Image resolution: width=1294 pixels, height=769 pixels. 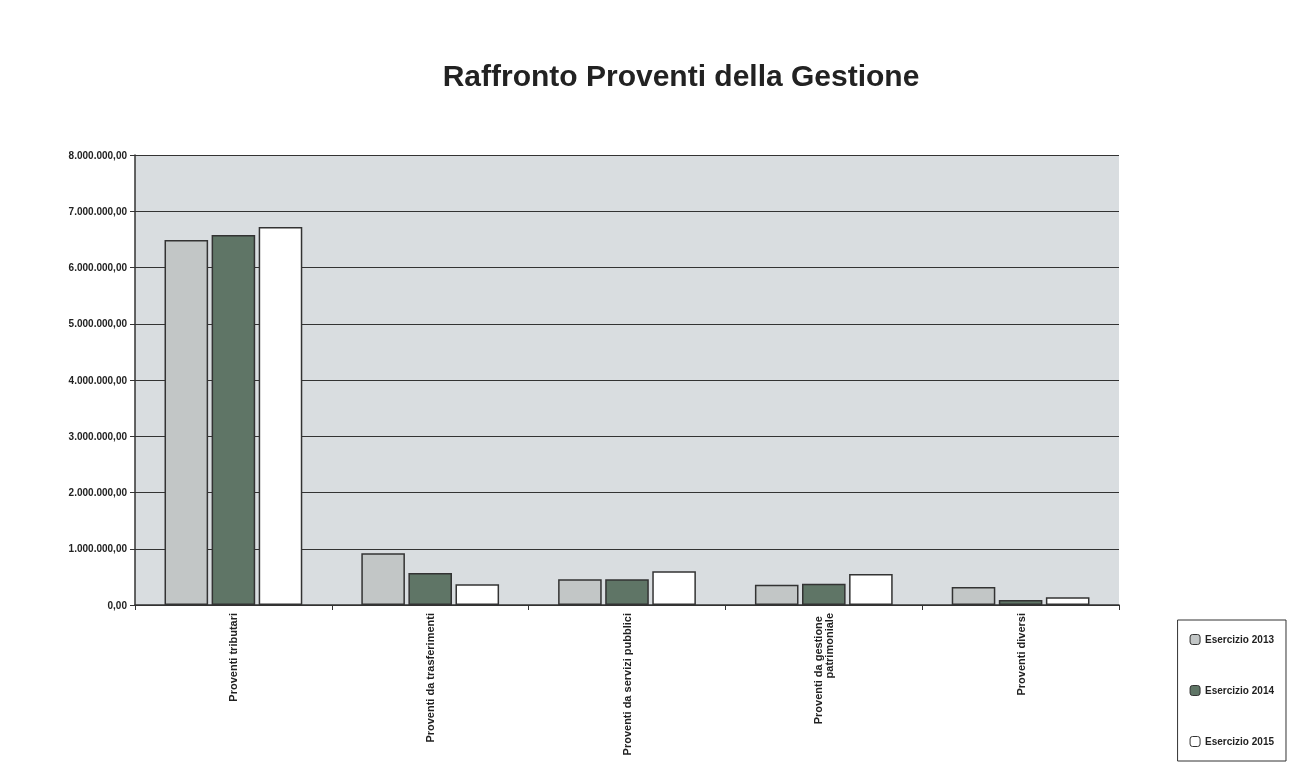 What do you see at coordinates (681, 75) in the screenshot?
I see `chart-title: Raffronto Proventi della Gestione` at bounding box center [681, 75].